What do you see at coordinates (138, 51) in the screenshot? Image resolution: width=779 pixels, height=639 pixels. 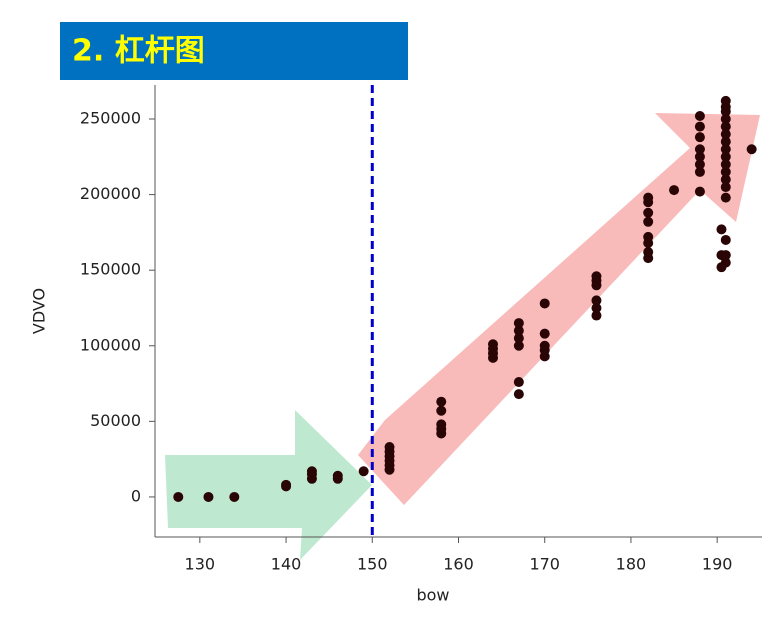 I see `chart-title: 2. 杠杆图` at bounding box center [138, 51].